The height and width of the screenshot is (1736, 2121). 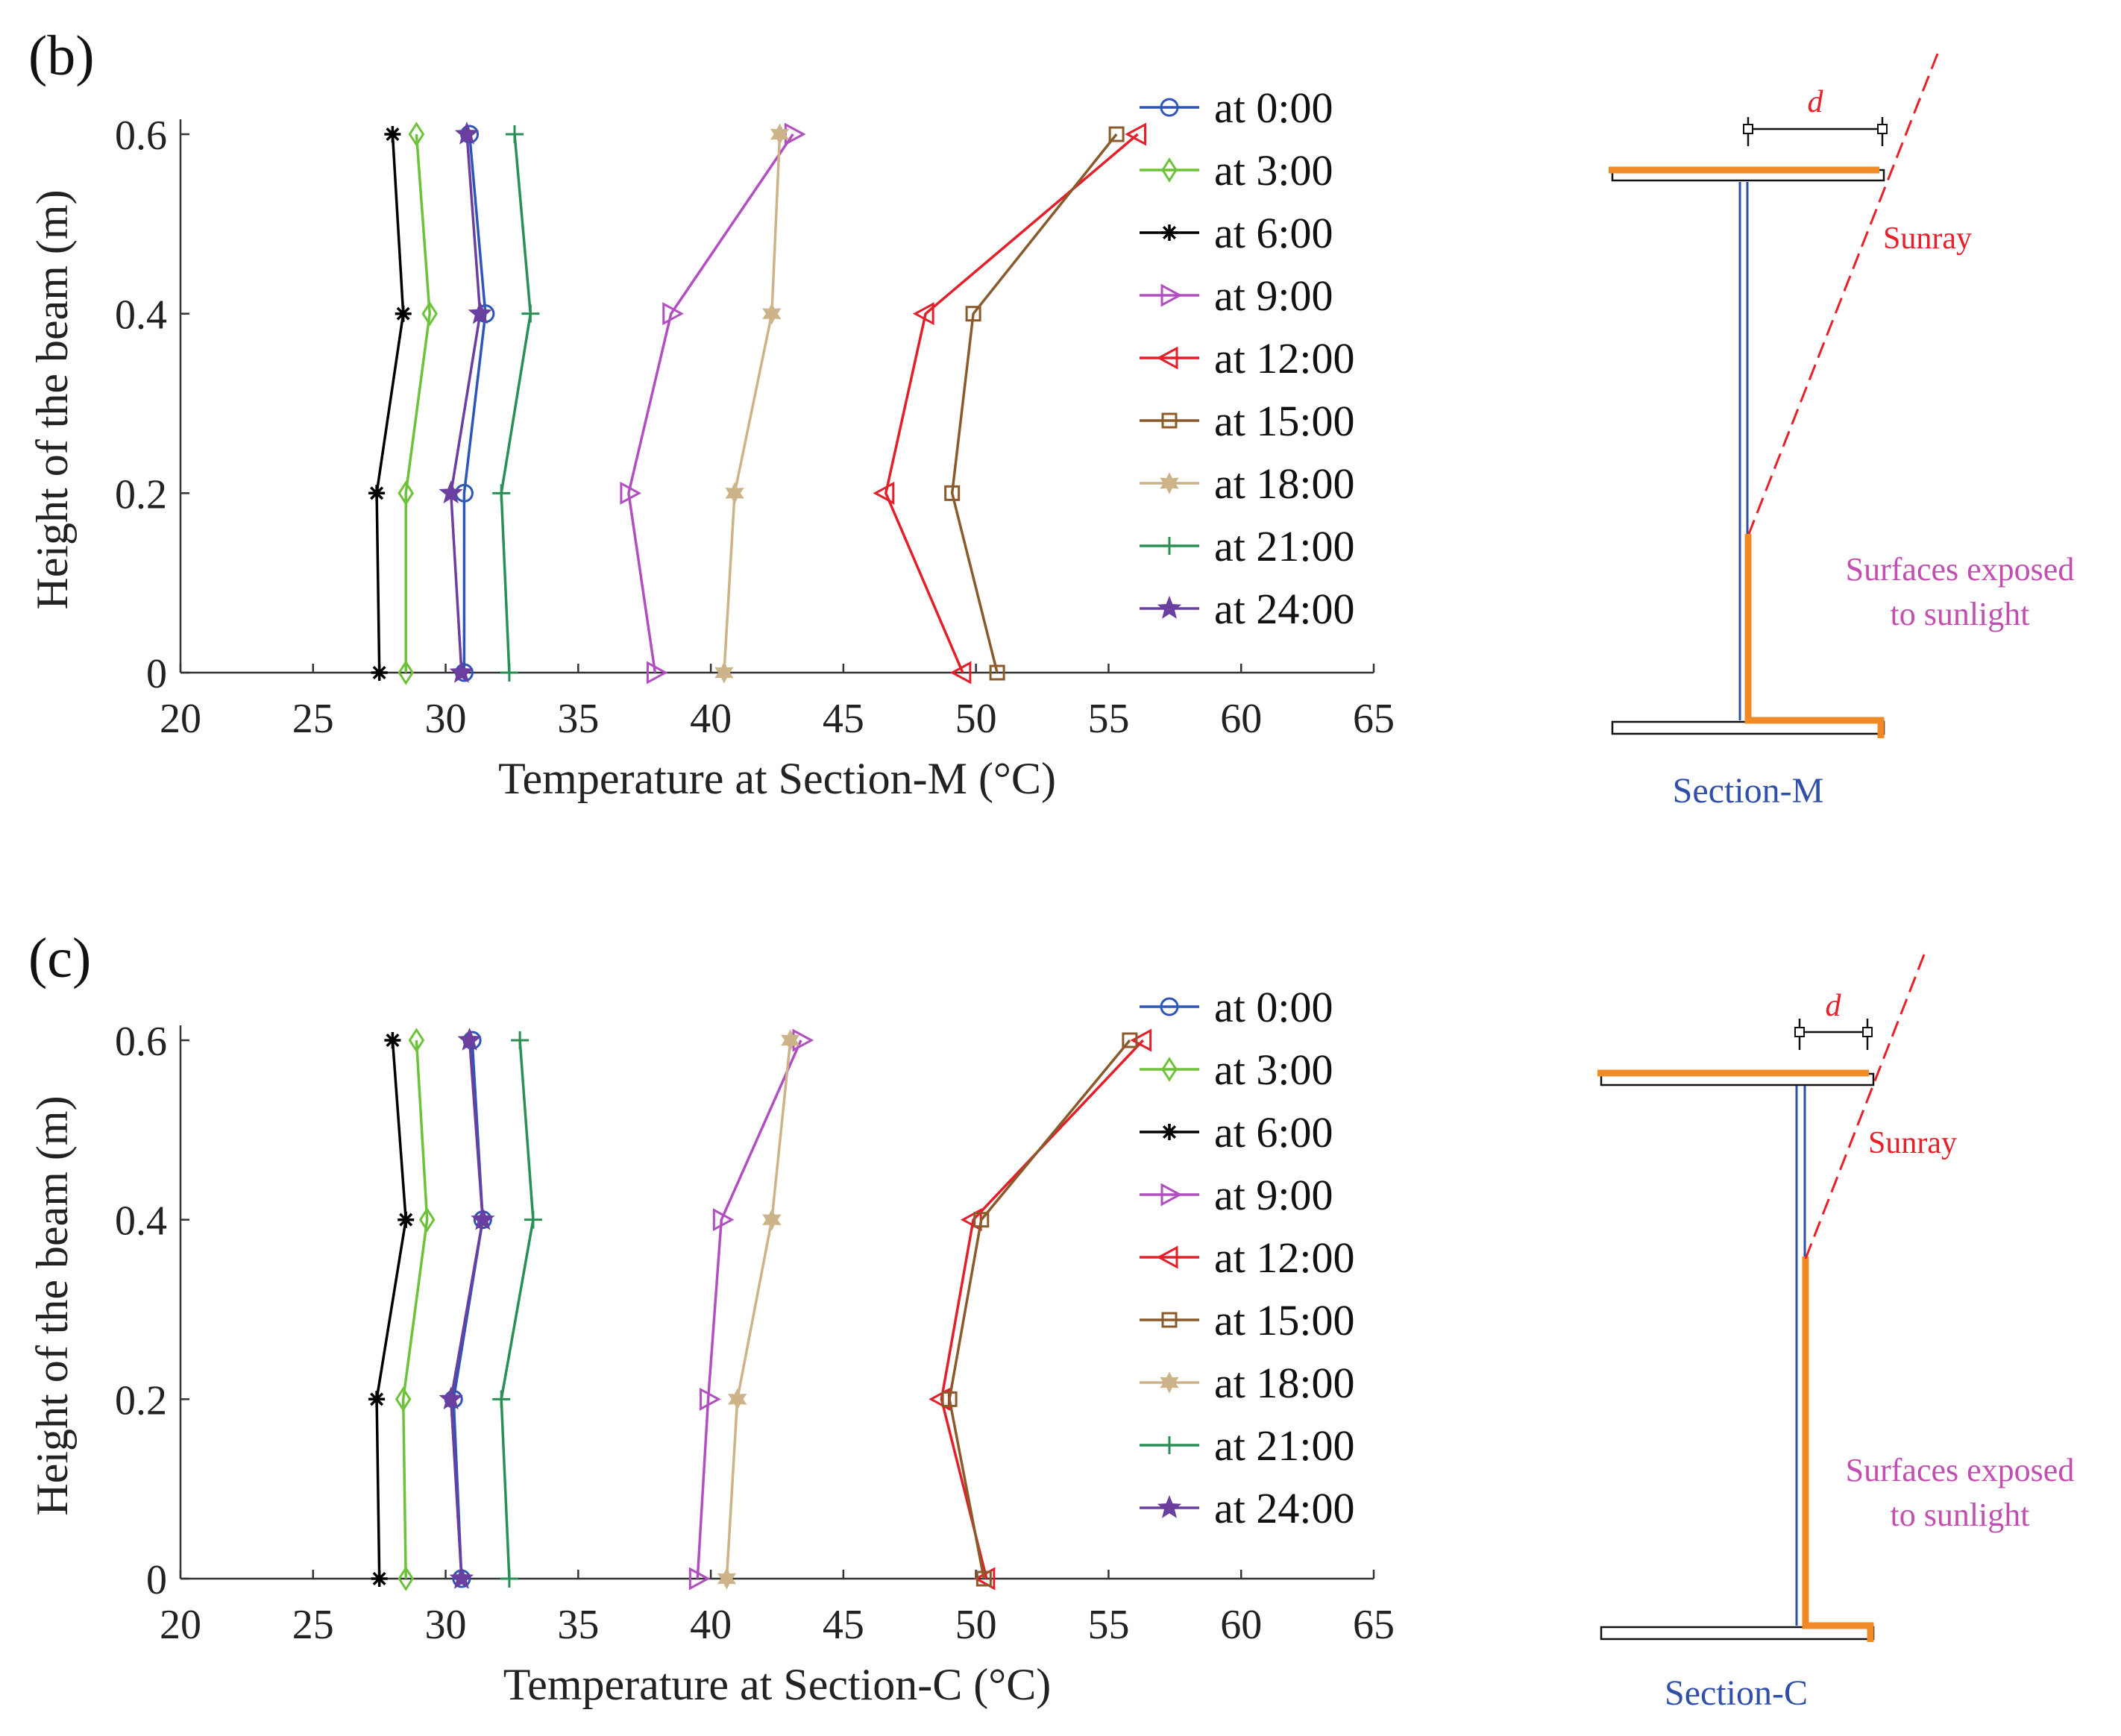 What do you see at coordinates (156, 674) in the screenshot?
I see `chart-b-y-tick-label: 0` at bounding box center [156, 674].